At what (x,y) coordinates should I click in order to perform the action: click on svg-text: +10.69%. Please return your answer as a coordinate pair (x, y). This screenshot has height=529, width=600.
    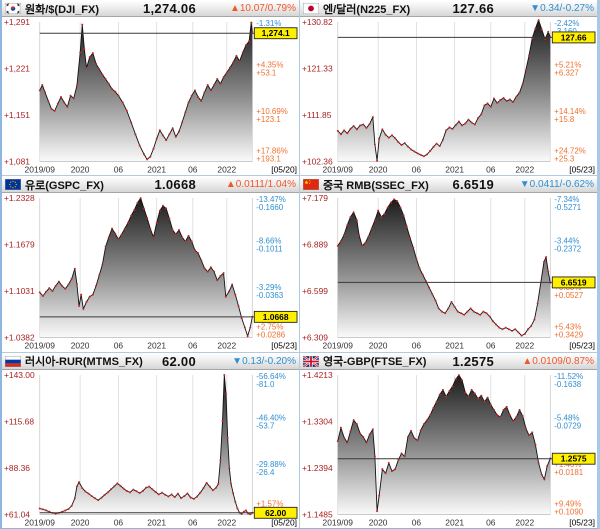
    Looking at the image, I should click on (272, 111).